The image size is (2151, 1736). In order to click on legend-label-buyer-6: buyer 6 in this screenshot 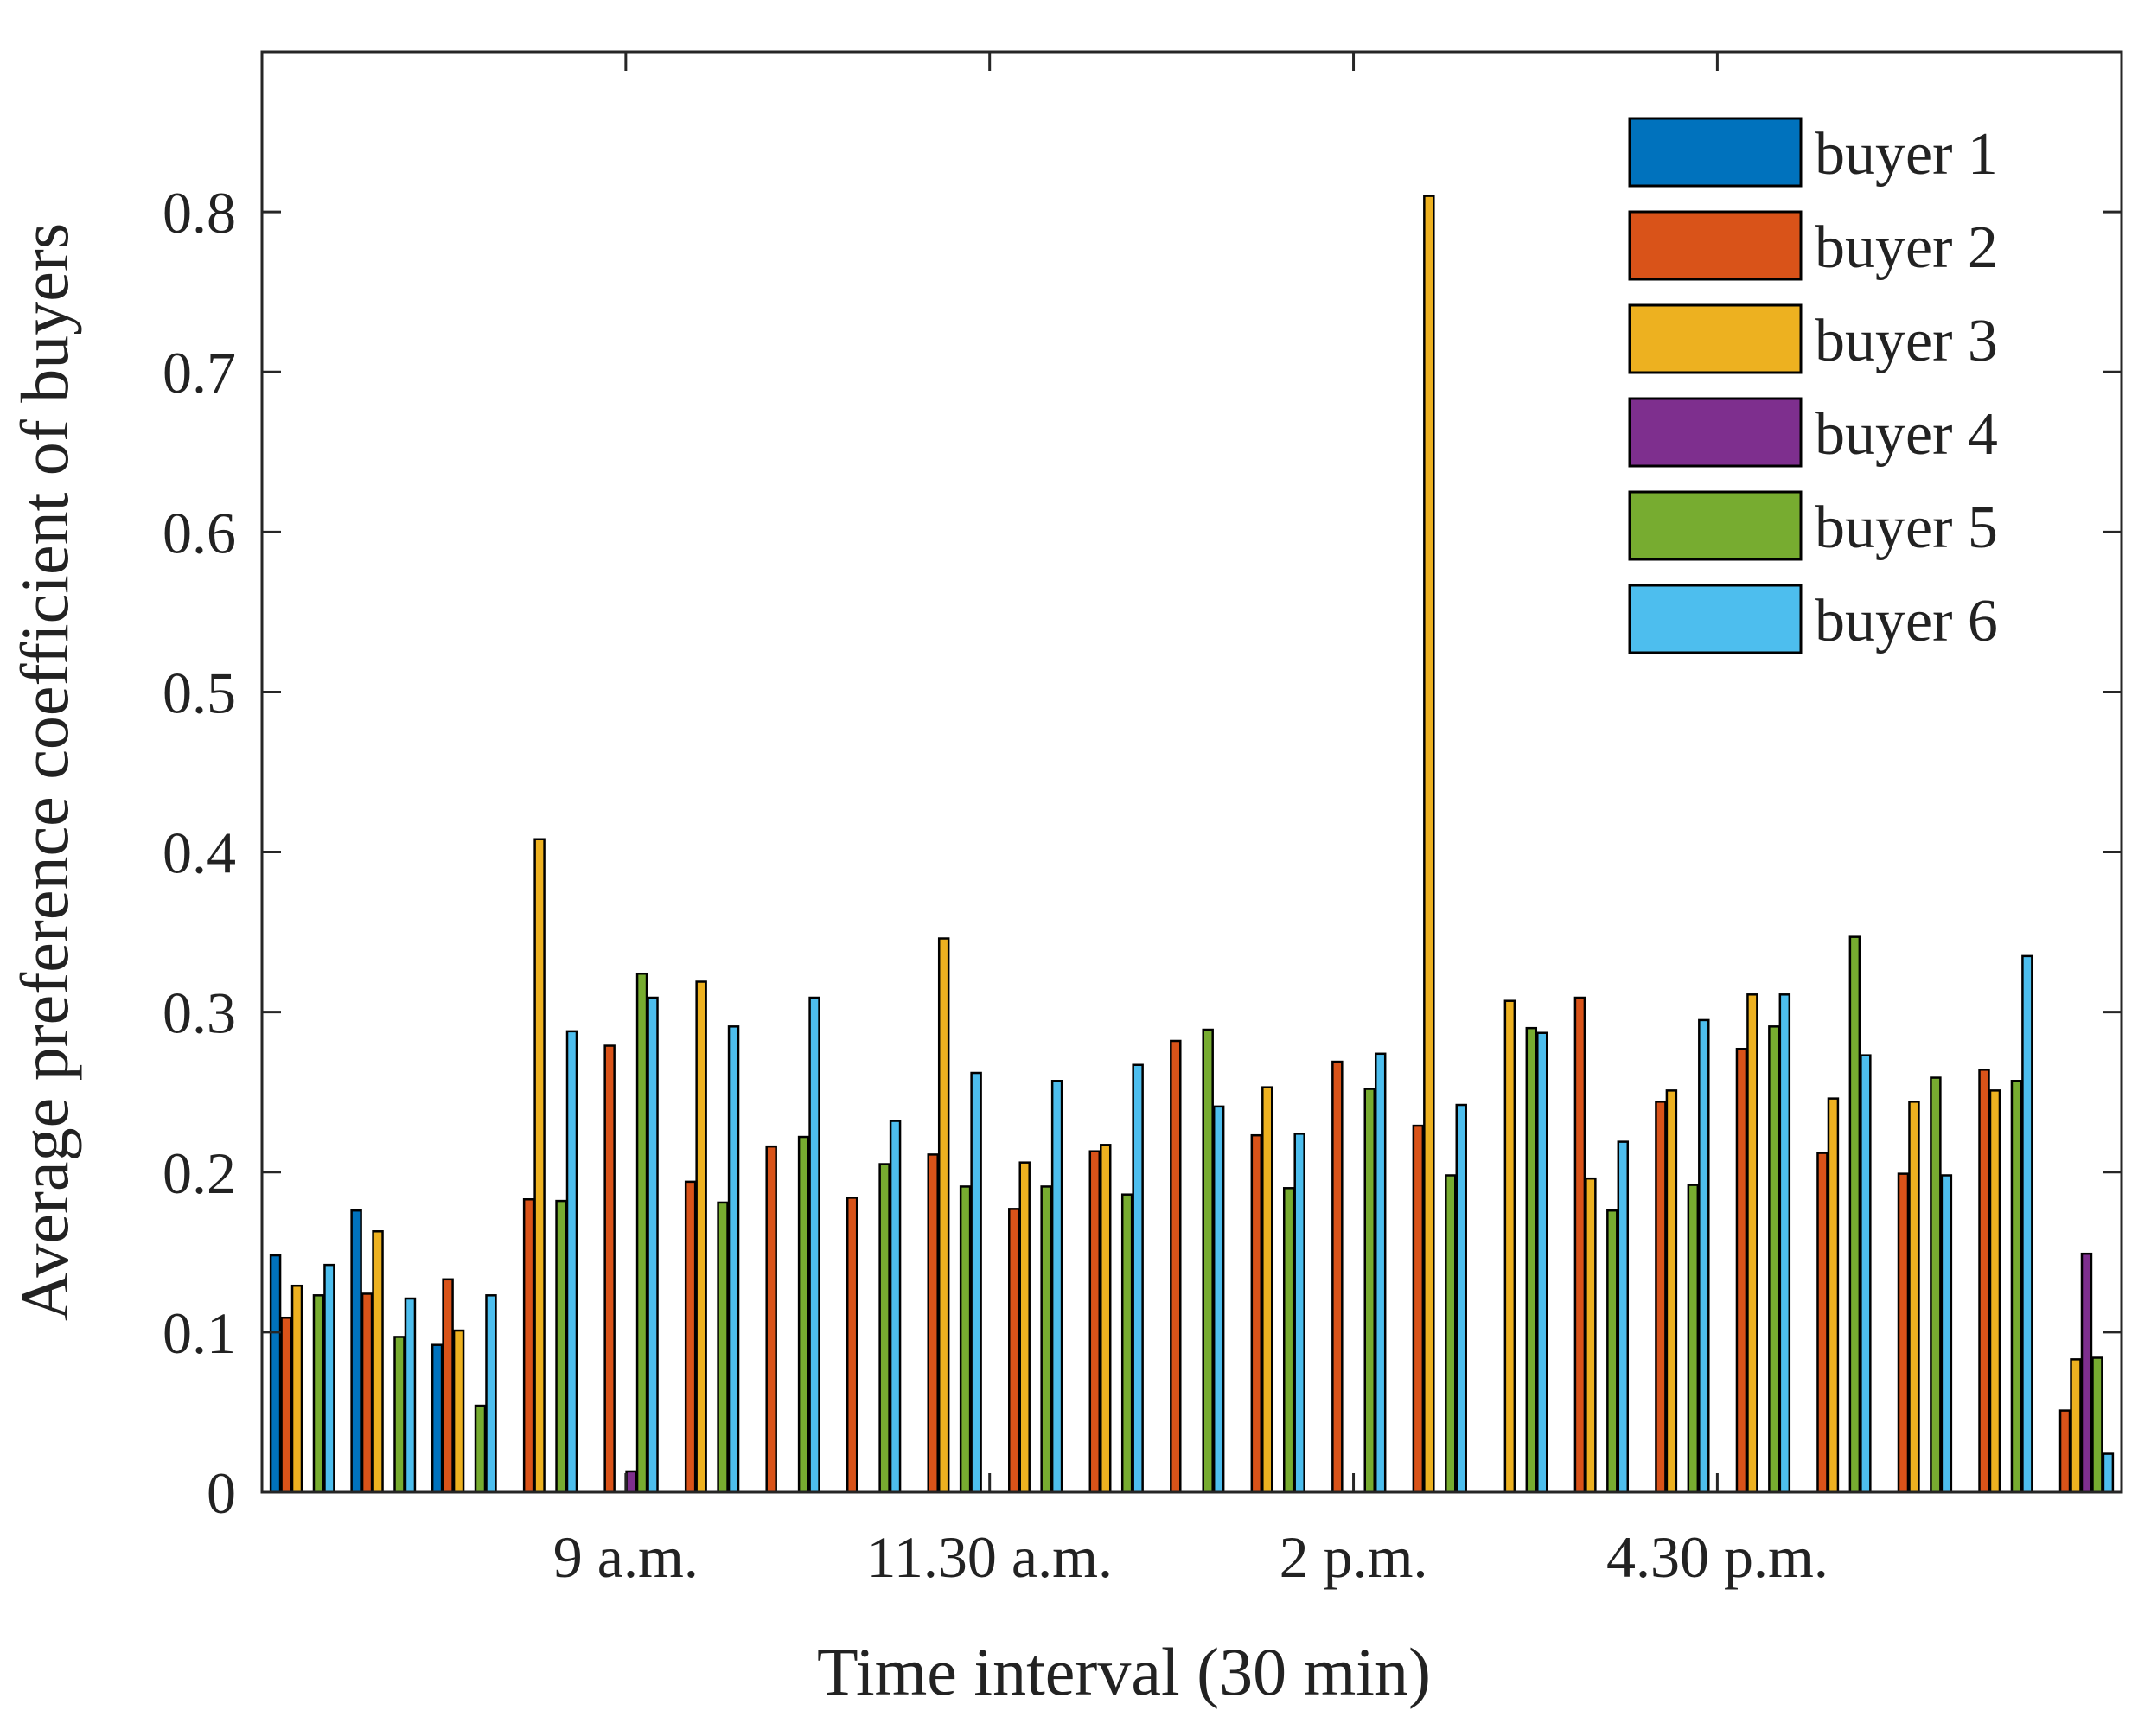, I will do `click(1906, 621)`.